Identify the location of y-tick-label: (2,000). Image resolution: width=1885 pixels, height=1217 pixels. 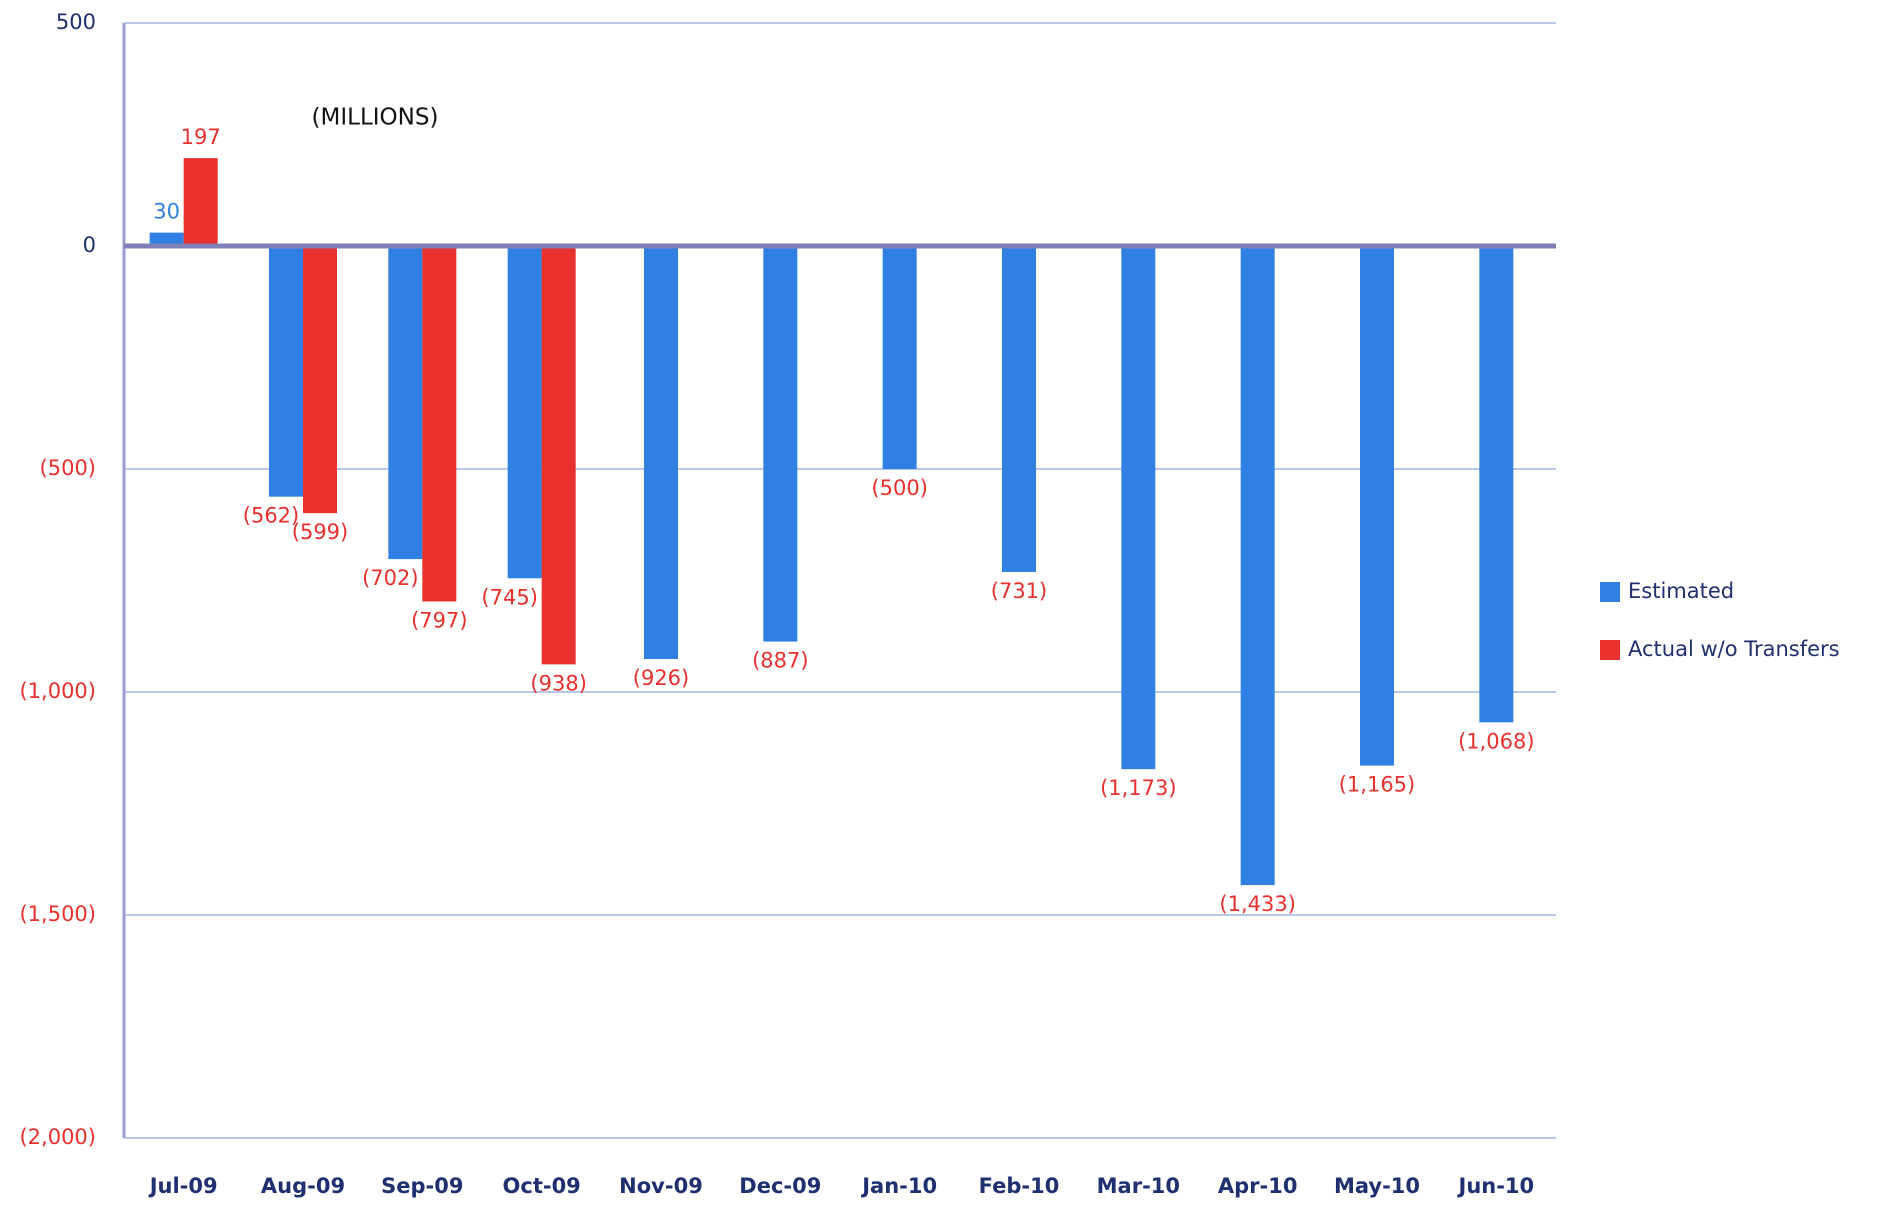
(57, 1137).